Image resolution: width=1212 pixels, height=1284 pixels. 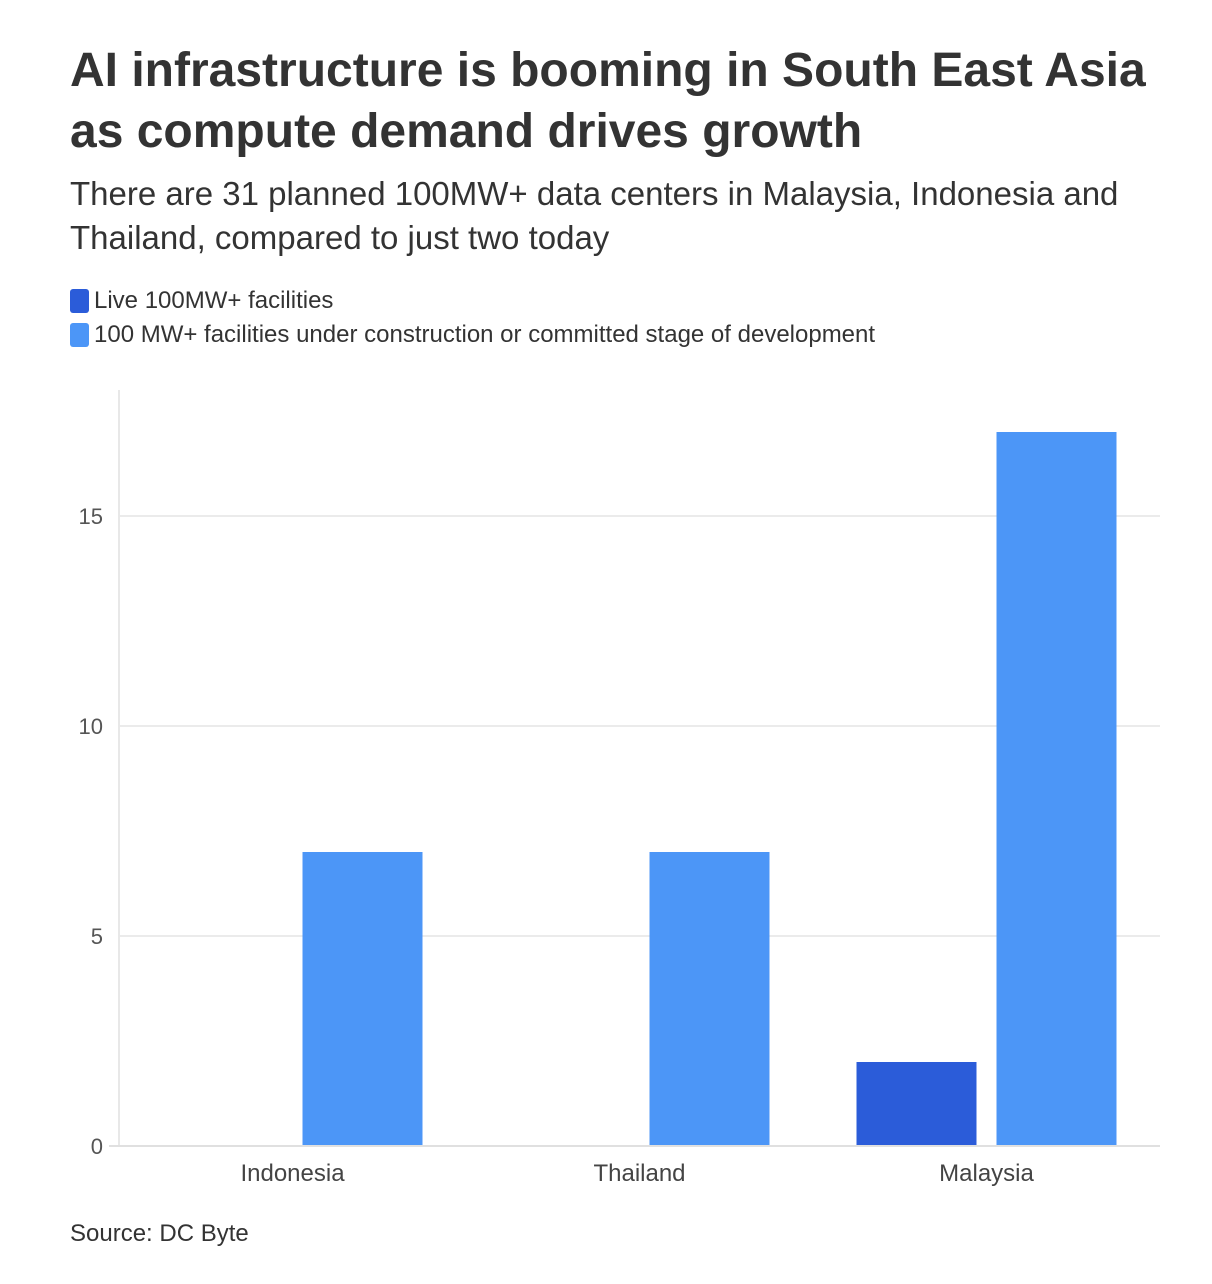 I want to click on y-tick-label-0: 0, so click(x=97, y=1146).